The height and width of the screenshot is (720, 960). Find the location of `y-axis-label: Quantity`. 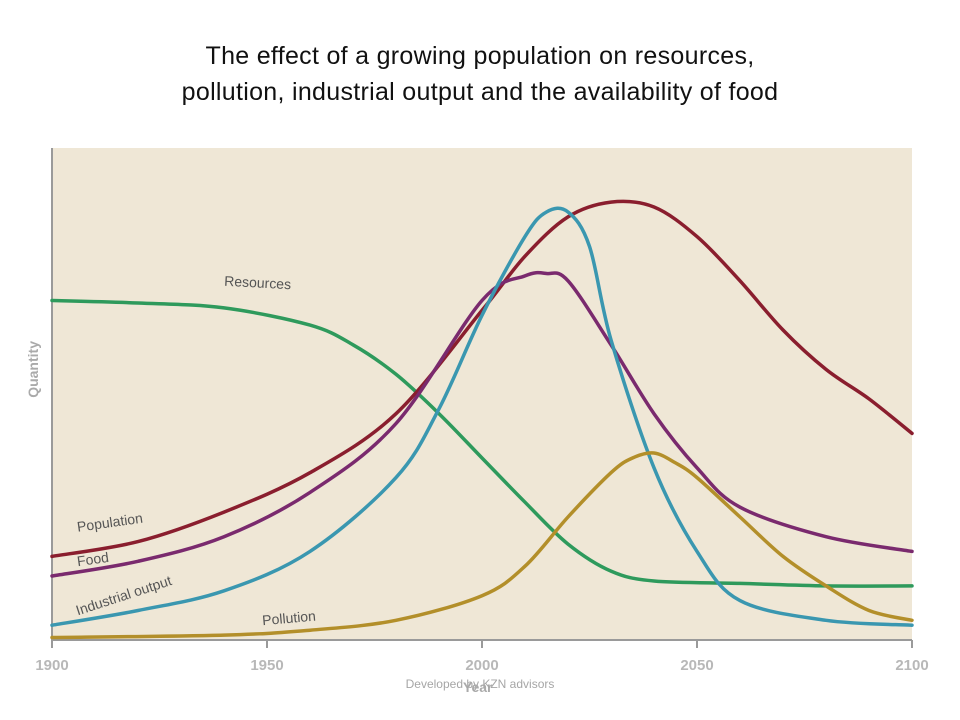

y-axis-label: Quantity is located at coordinates (33, 369).